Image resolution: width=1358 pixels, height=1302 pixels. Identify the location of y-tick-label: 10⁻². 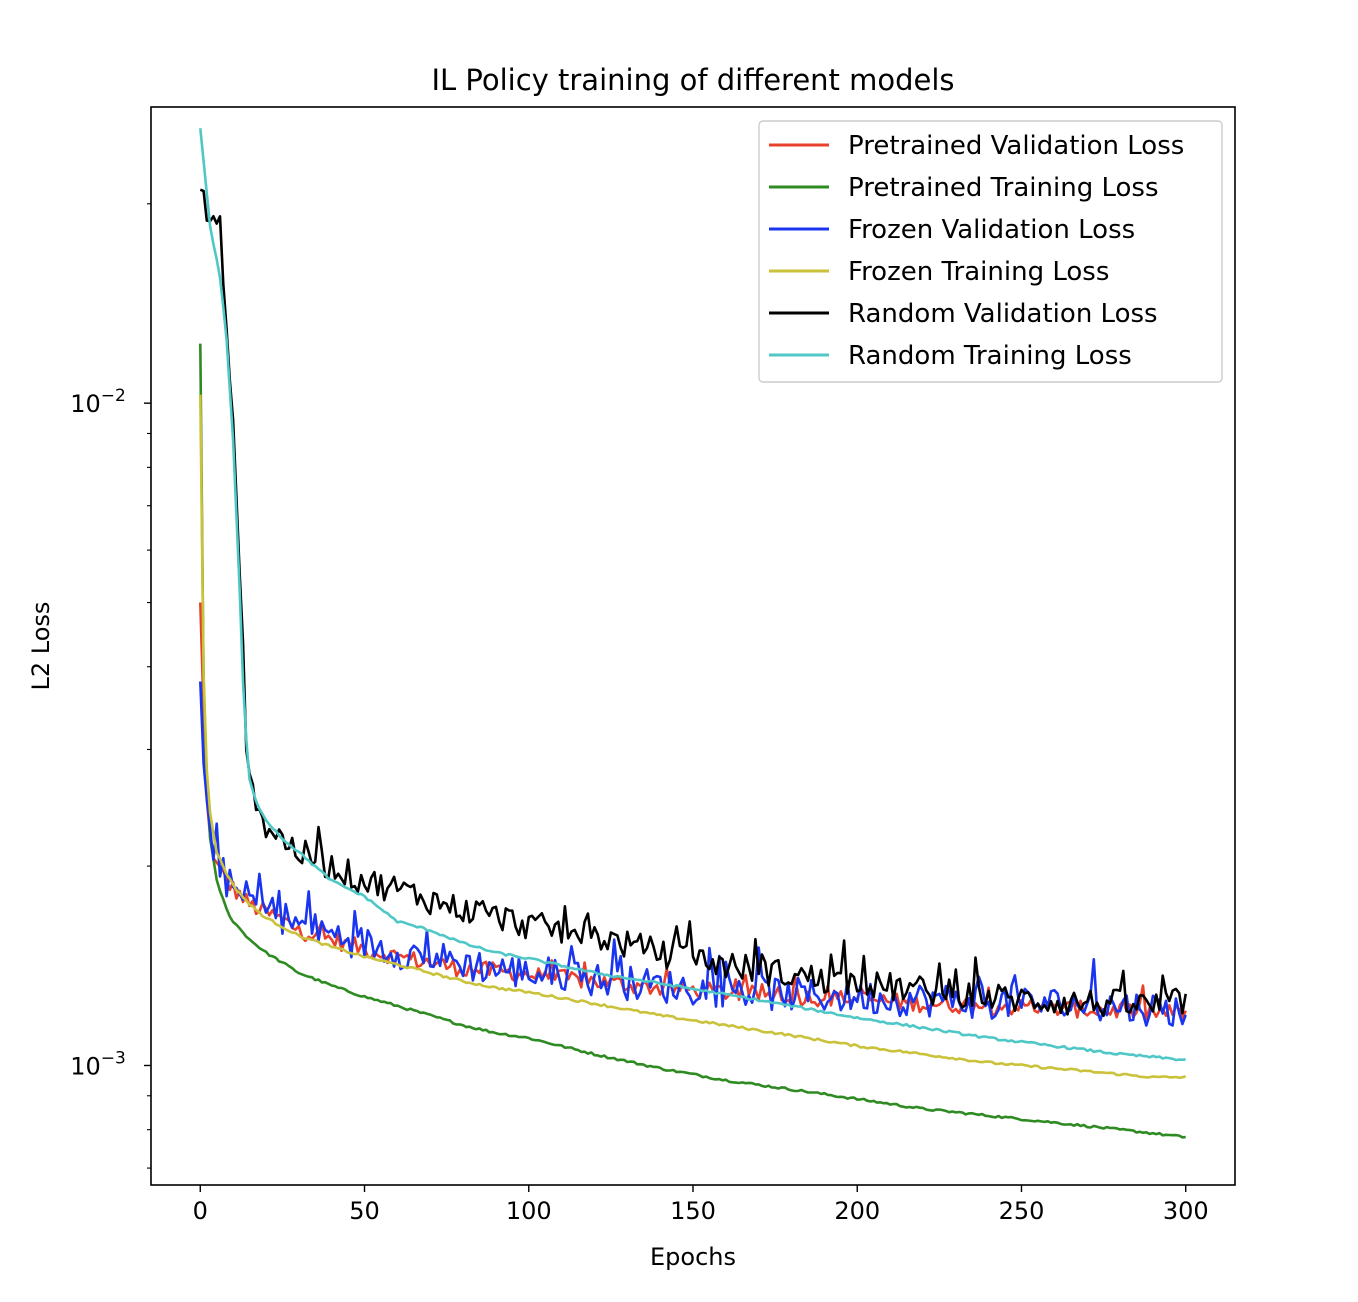
(98, 402).